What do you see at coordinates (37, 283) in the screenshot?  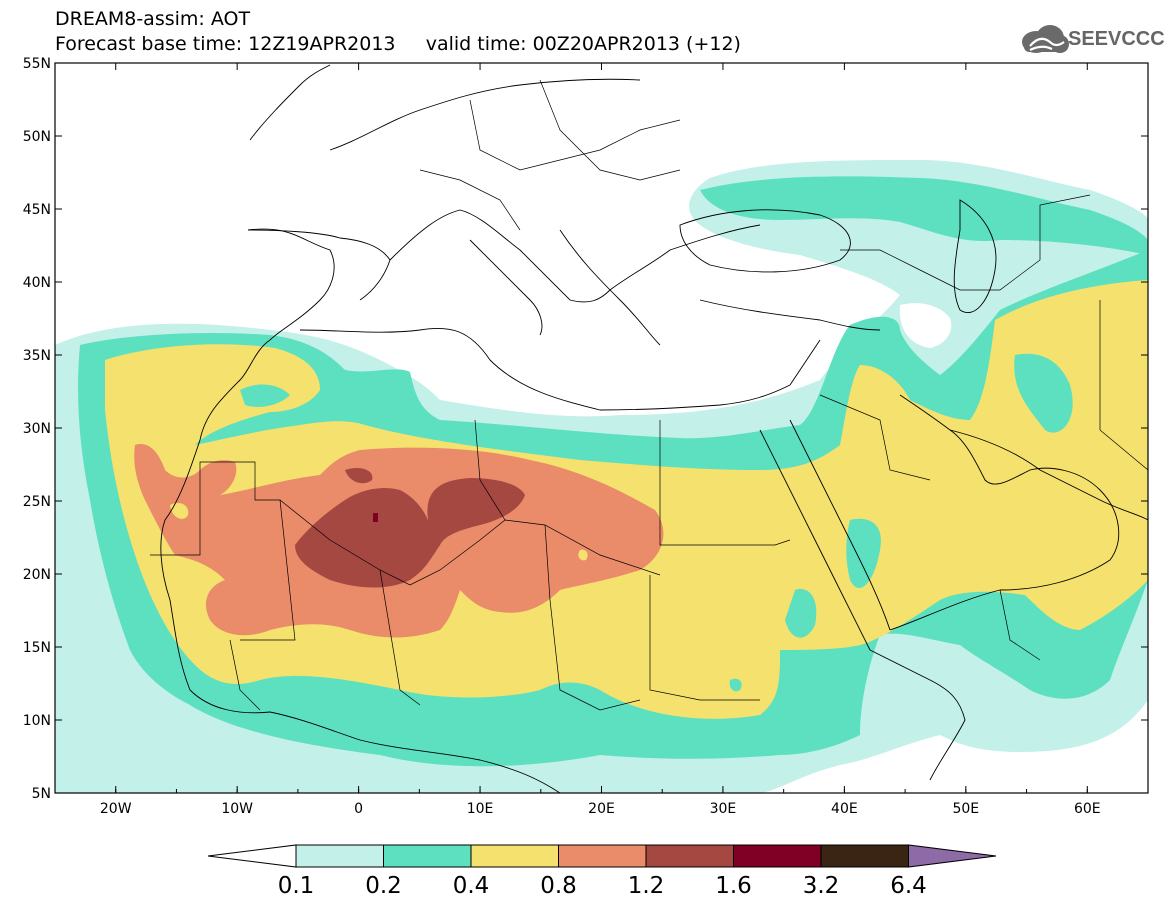 I see `lat-label: 40N` at bounding box center [37, 283].